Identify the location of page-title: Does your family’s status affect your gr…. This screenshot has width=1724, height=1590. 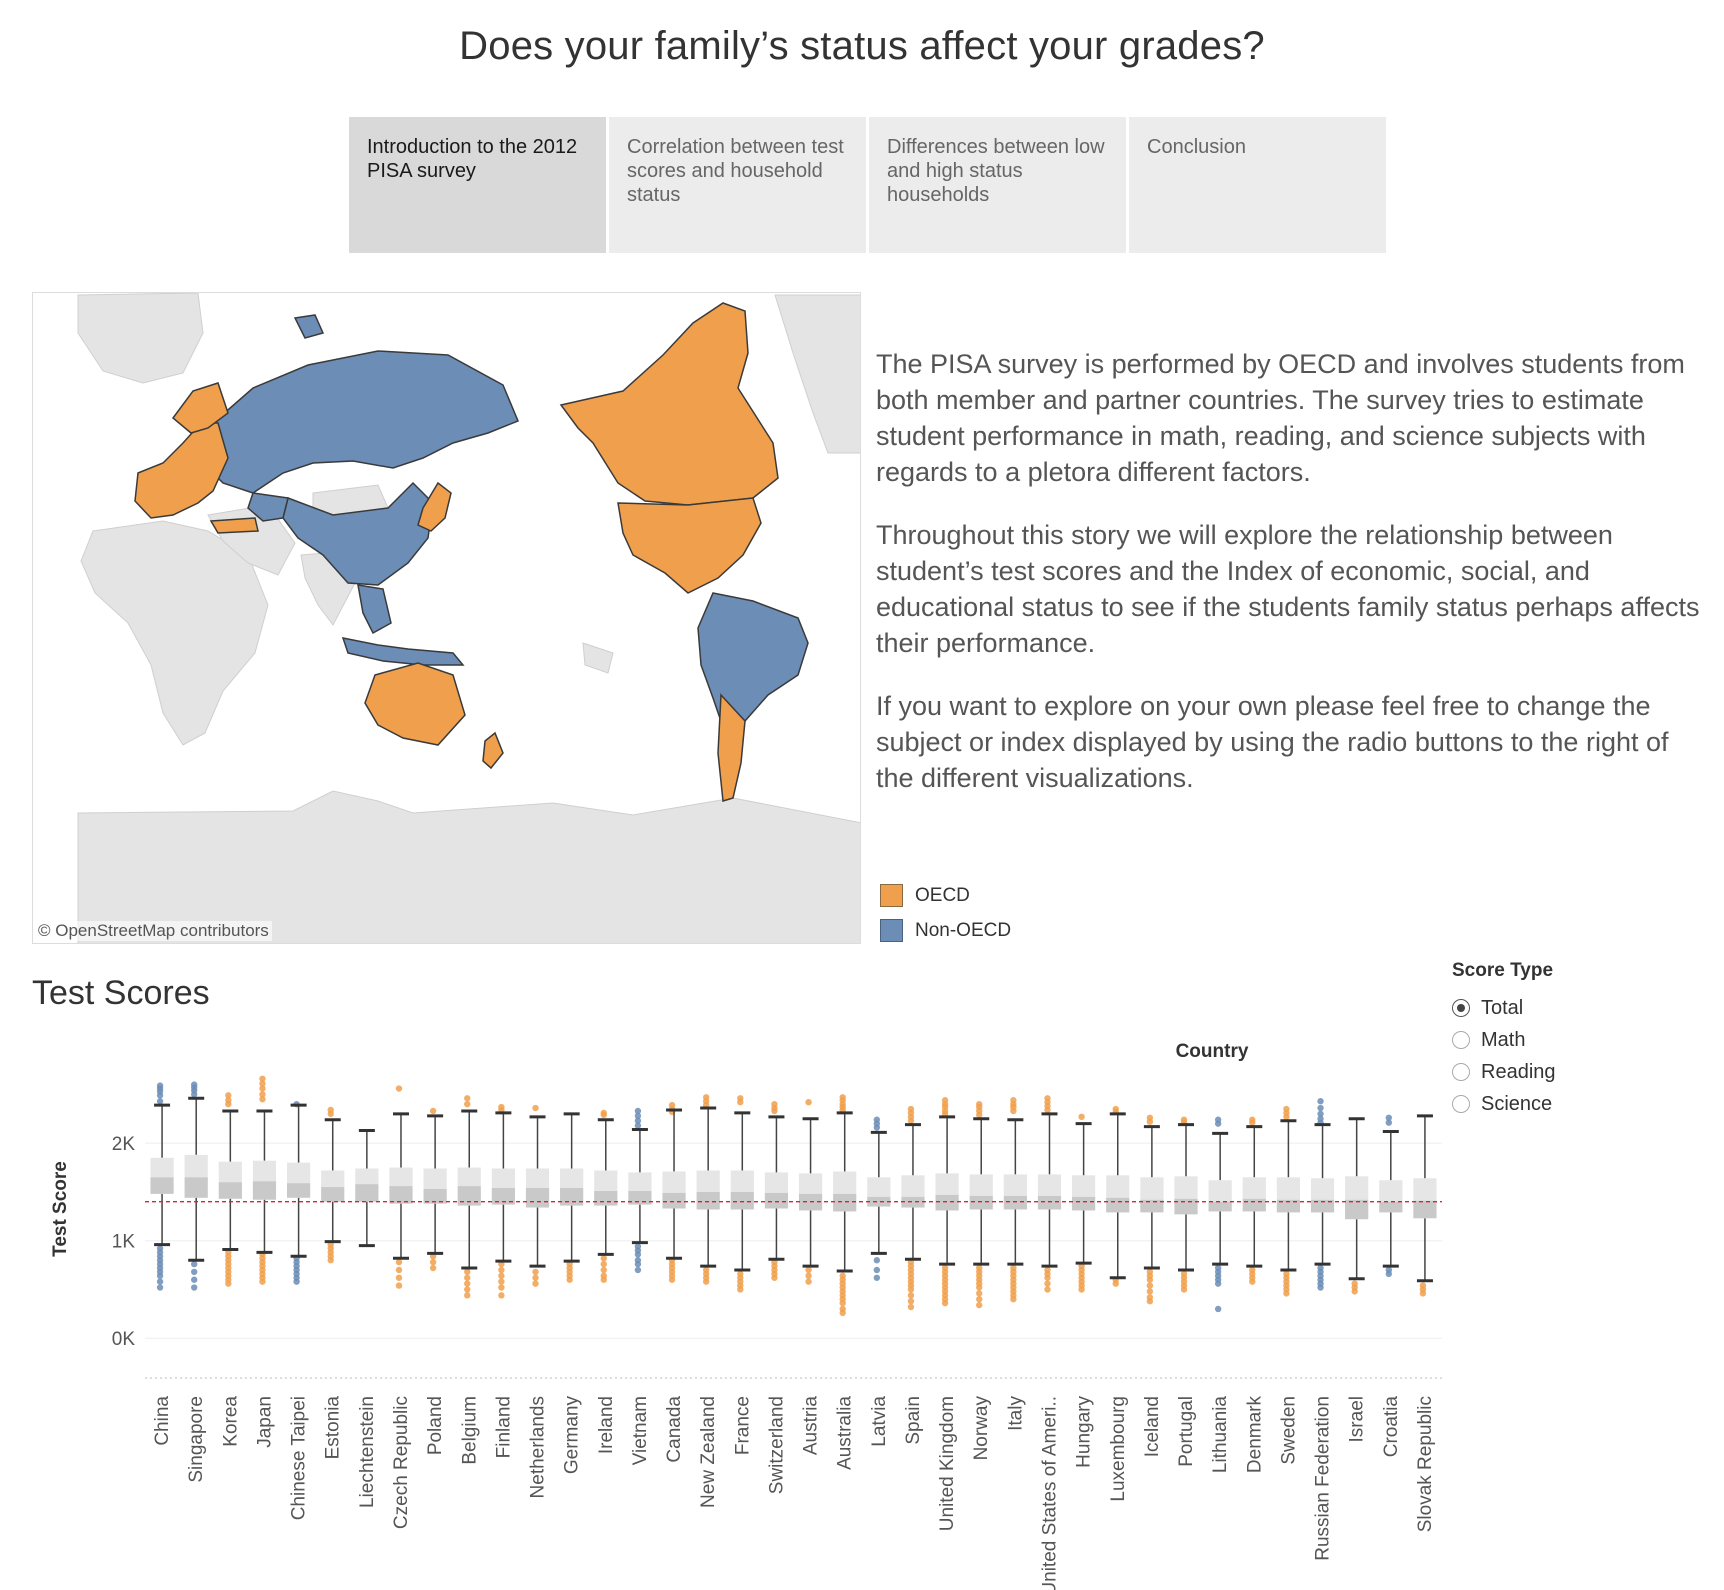
(862, 46).